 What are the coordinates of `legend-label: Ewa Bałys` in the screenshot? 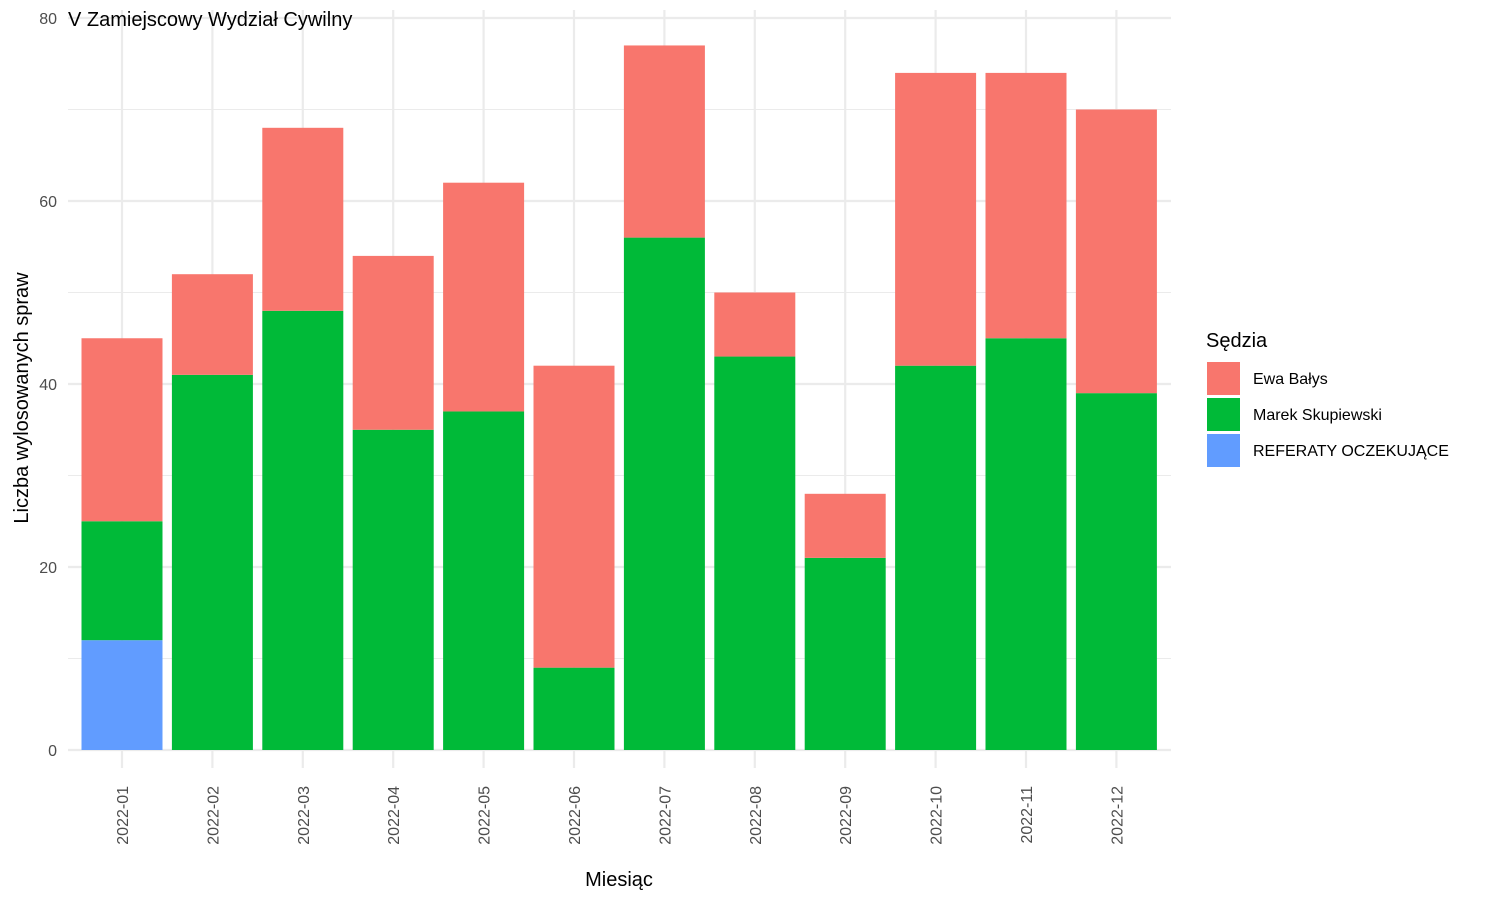 It's located at (1290, 379).